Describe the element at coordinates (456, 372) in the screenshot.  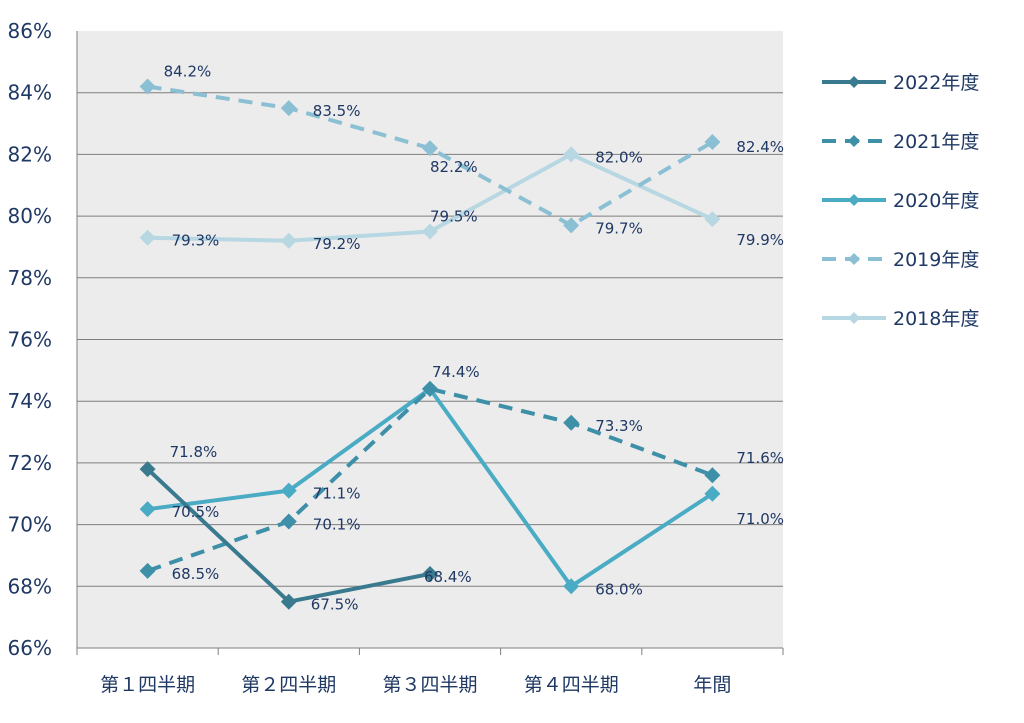
I see `data-label: 74.4%` at that location.